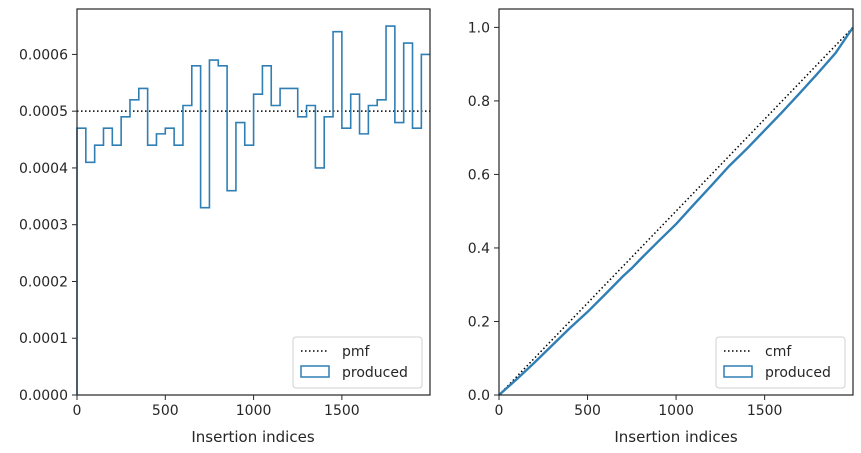  I want to click on y-tick-label: 0.2, so click(479, 322).